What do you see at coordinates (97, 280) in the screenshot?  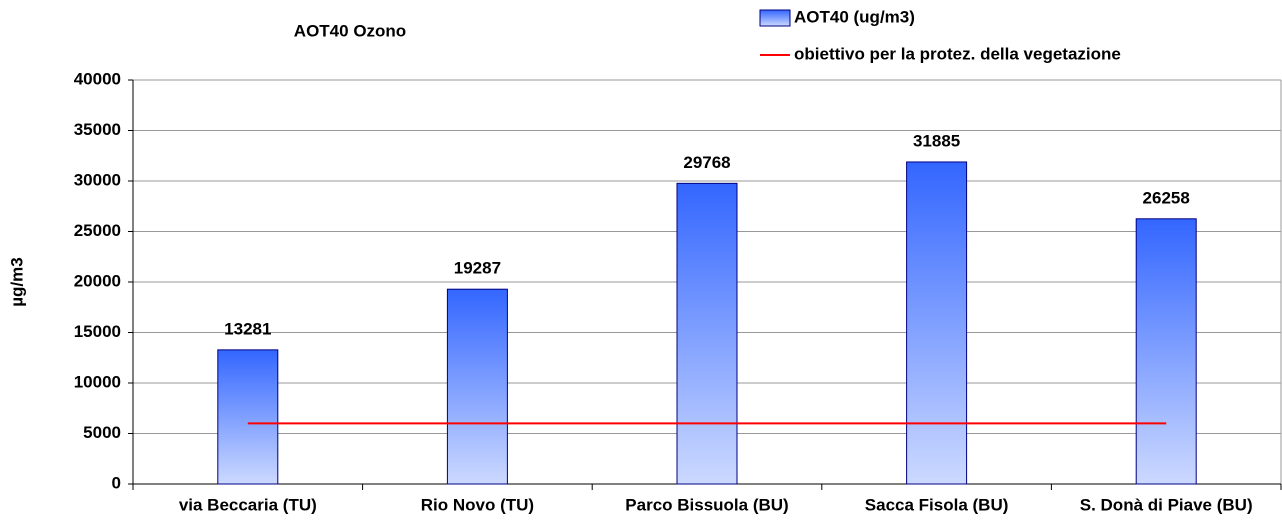 I see `y-tick-label: 20000` at bounding box center [97, 280].